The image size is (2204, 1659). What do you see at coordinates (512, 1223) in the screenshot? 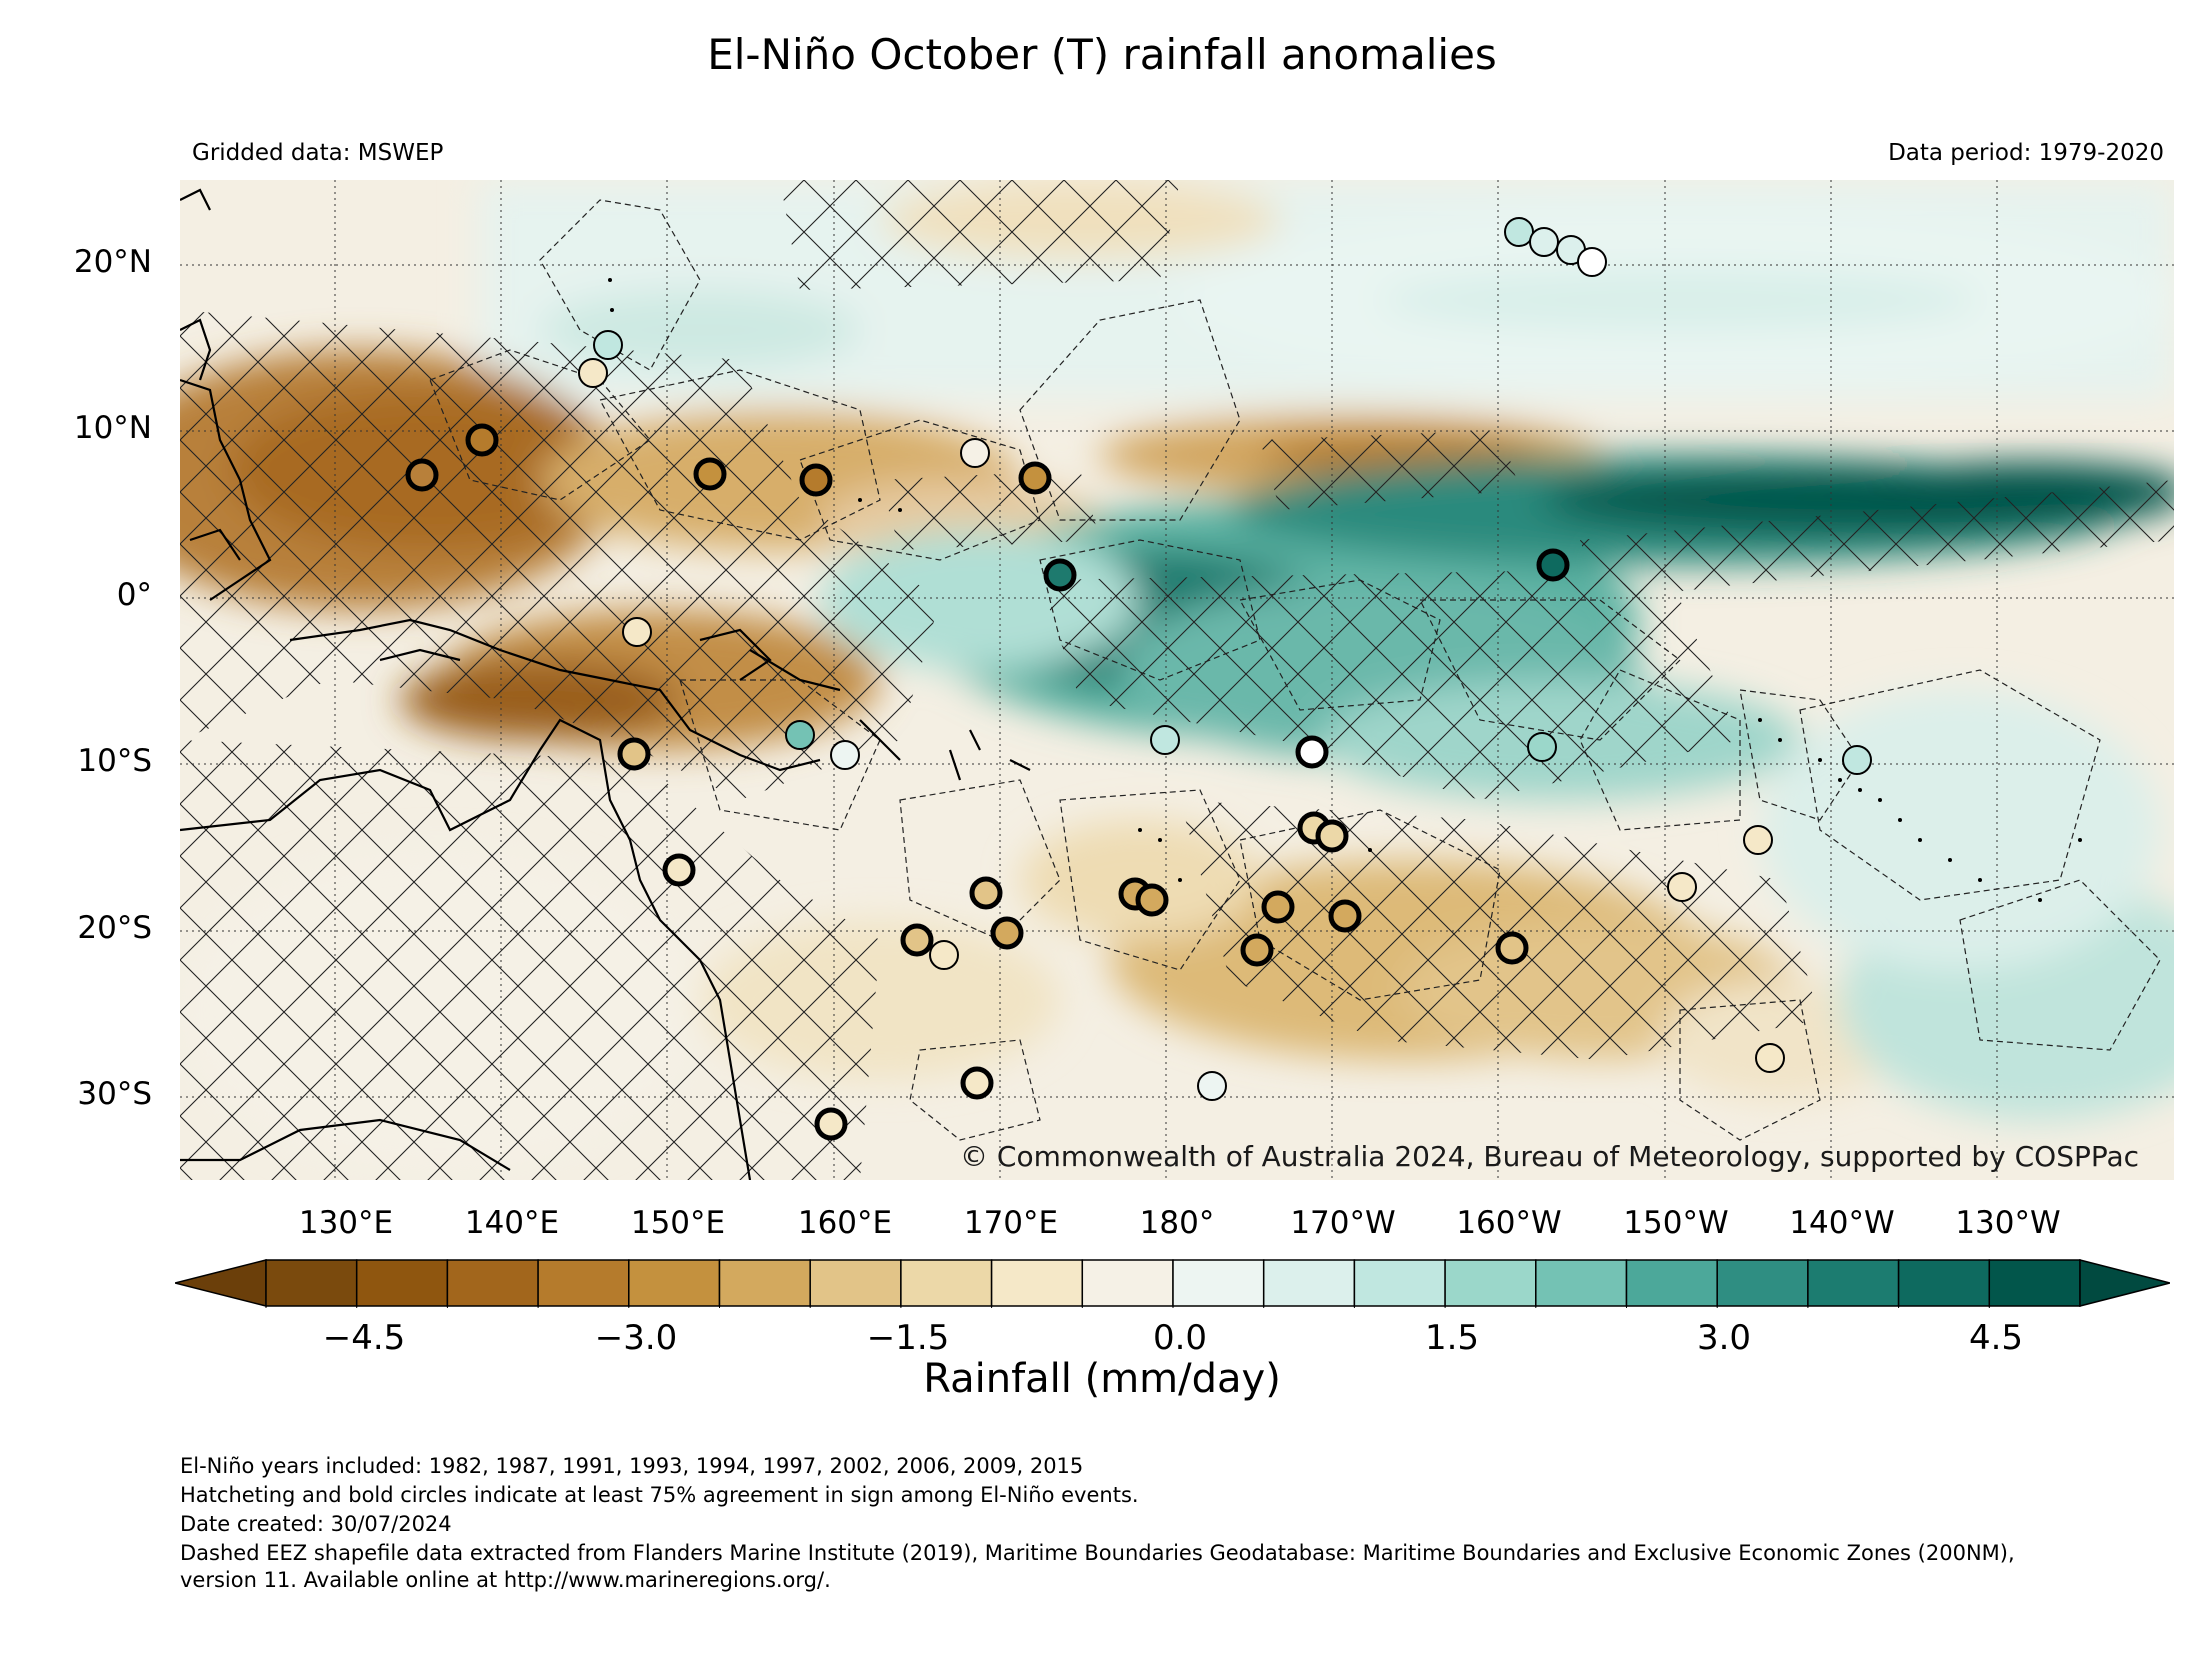
I see `lon-label: 140°E` at bounding box center [512, 1223].